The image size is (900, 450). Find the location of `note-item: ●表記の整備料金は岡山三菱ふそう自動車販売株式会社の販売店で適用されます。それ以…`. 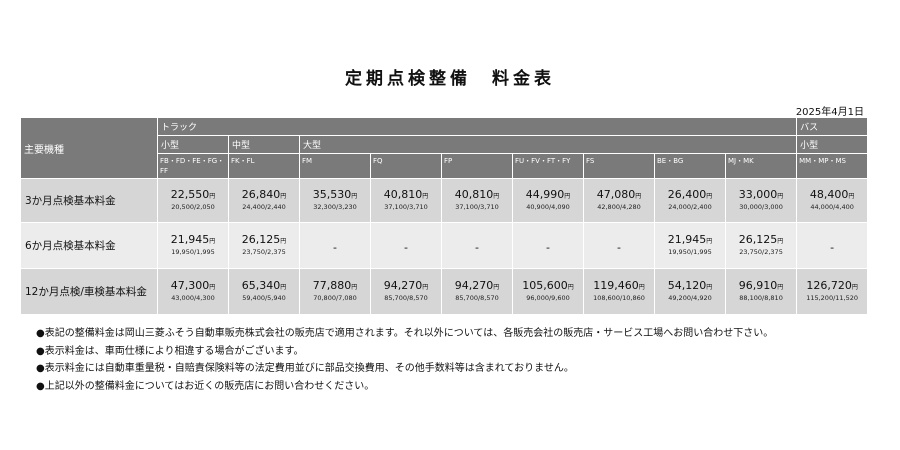

note-item: ●表記の整備料金は岡山三菱ふそう自動車販売株式会社の販売店で適用されます。それ以… is located at coordinates (405, 333).